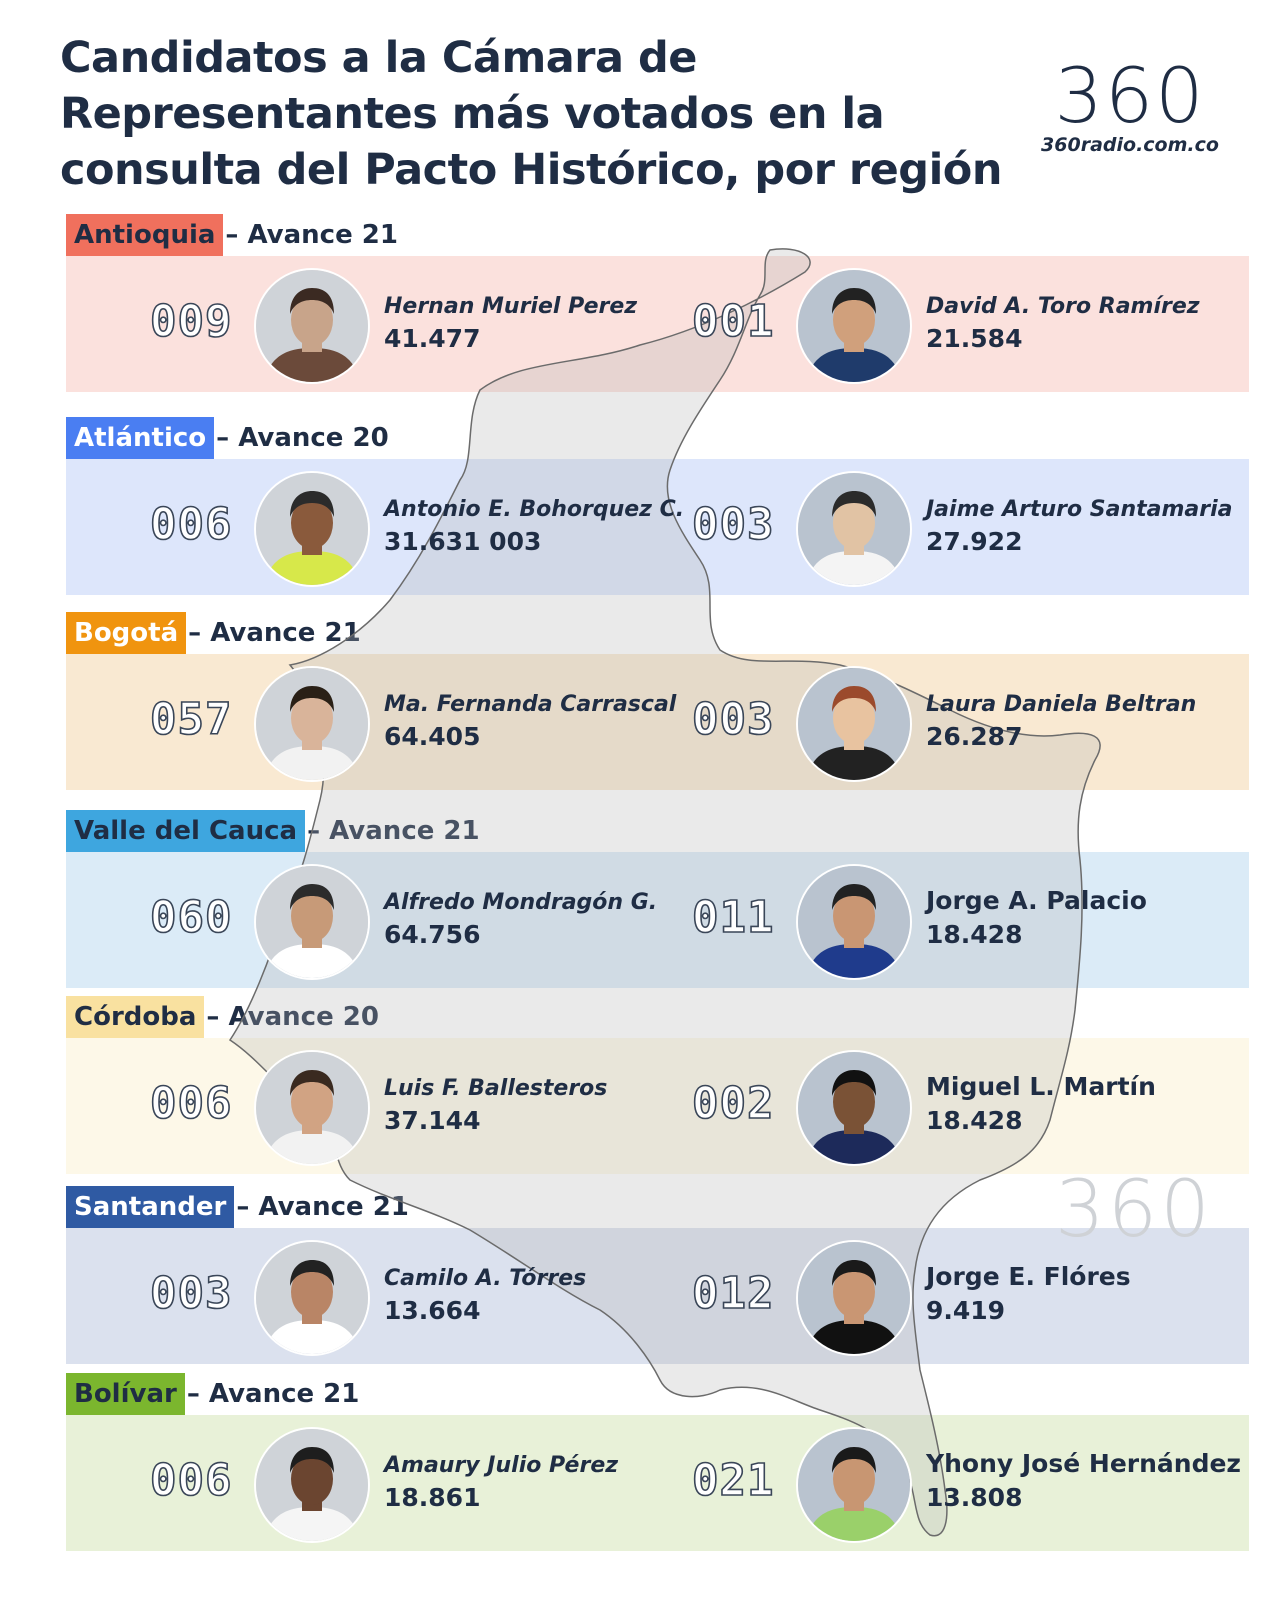 The width and height of the screenshot is (1279, 1600). Describe the element at coordinates (375, 527) in the screenshot. I see `candidate-card: 006 Antonio E. Bohorquez C. 31.631 003` at that location.